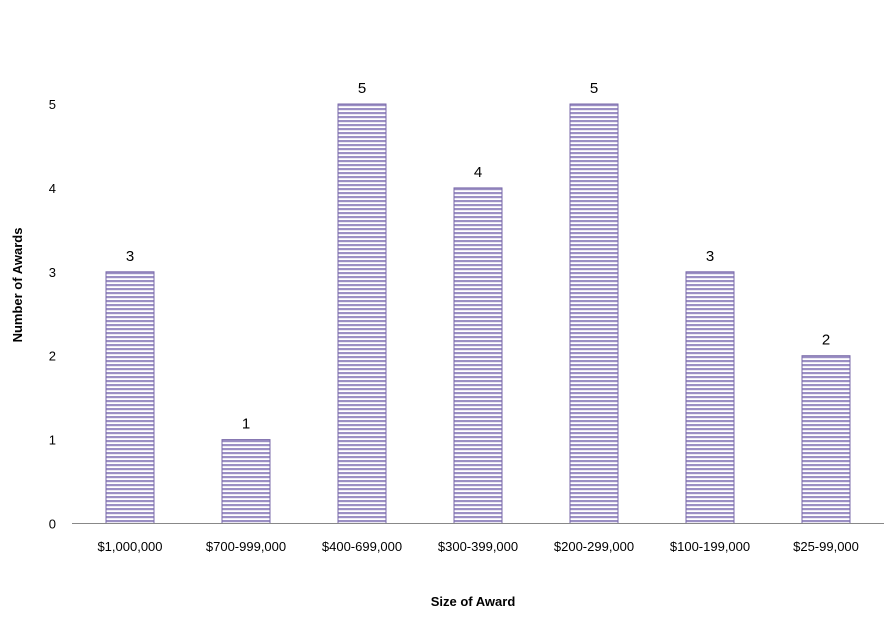 Image resolution: width=894 pixels, height=620 pixels. Describe the element at coordinates (129, 546) in the screenshot. I see `x-tick-label: $1,000,000` at that location.